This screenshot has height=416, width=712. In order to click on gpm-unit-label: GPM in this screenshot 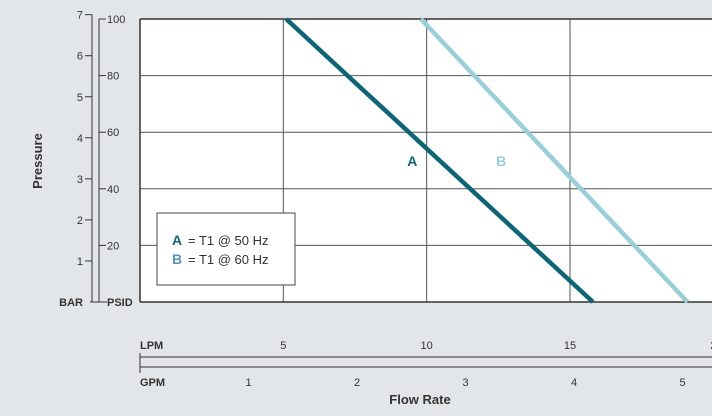, I will do `click(152, 383)`.